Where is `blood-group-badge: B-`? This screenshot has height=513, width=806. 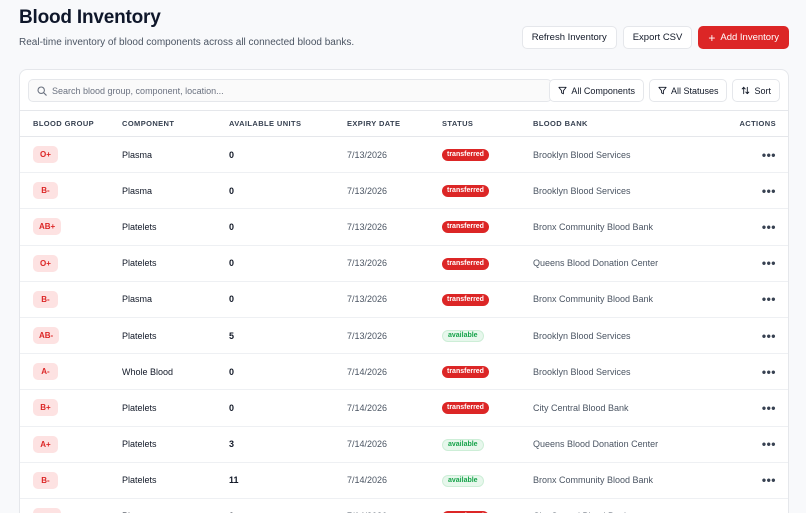 blood-group-badge: B- is located at coordinates (45, 480).